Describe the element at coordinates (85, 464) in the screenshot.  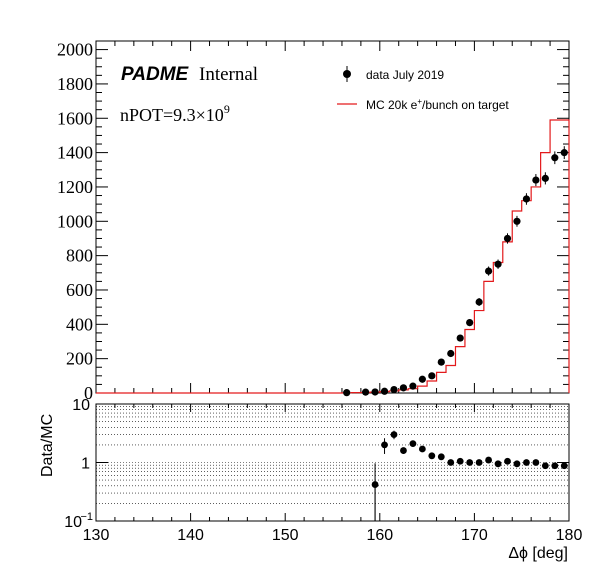
I see `ratio-y-tick-label: 1` at that location.